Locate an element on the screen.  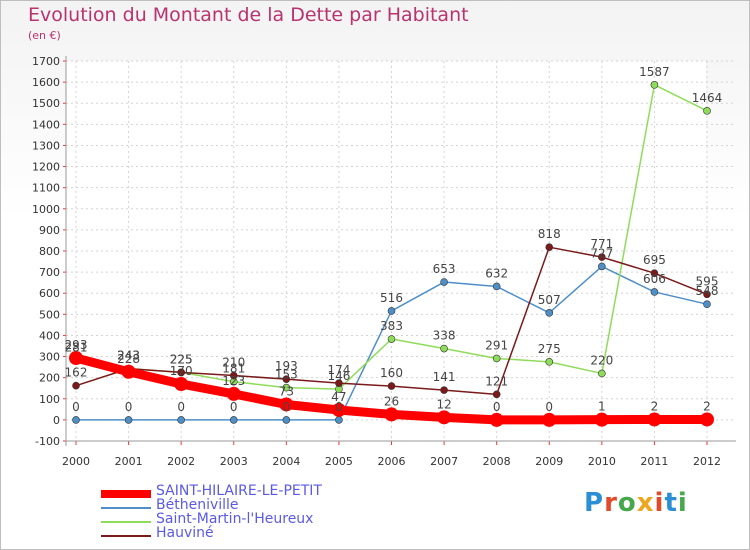
x-tick-label: 2006 is located at coordinates (392, 461).